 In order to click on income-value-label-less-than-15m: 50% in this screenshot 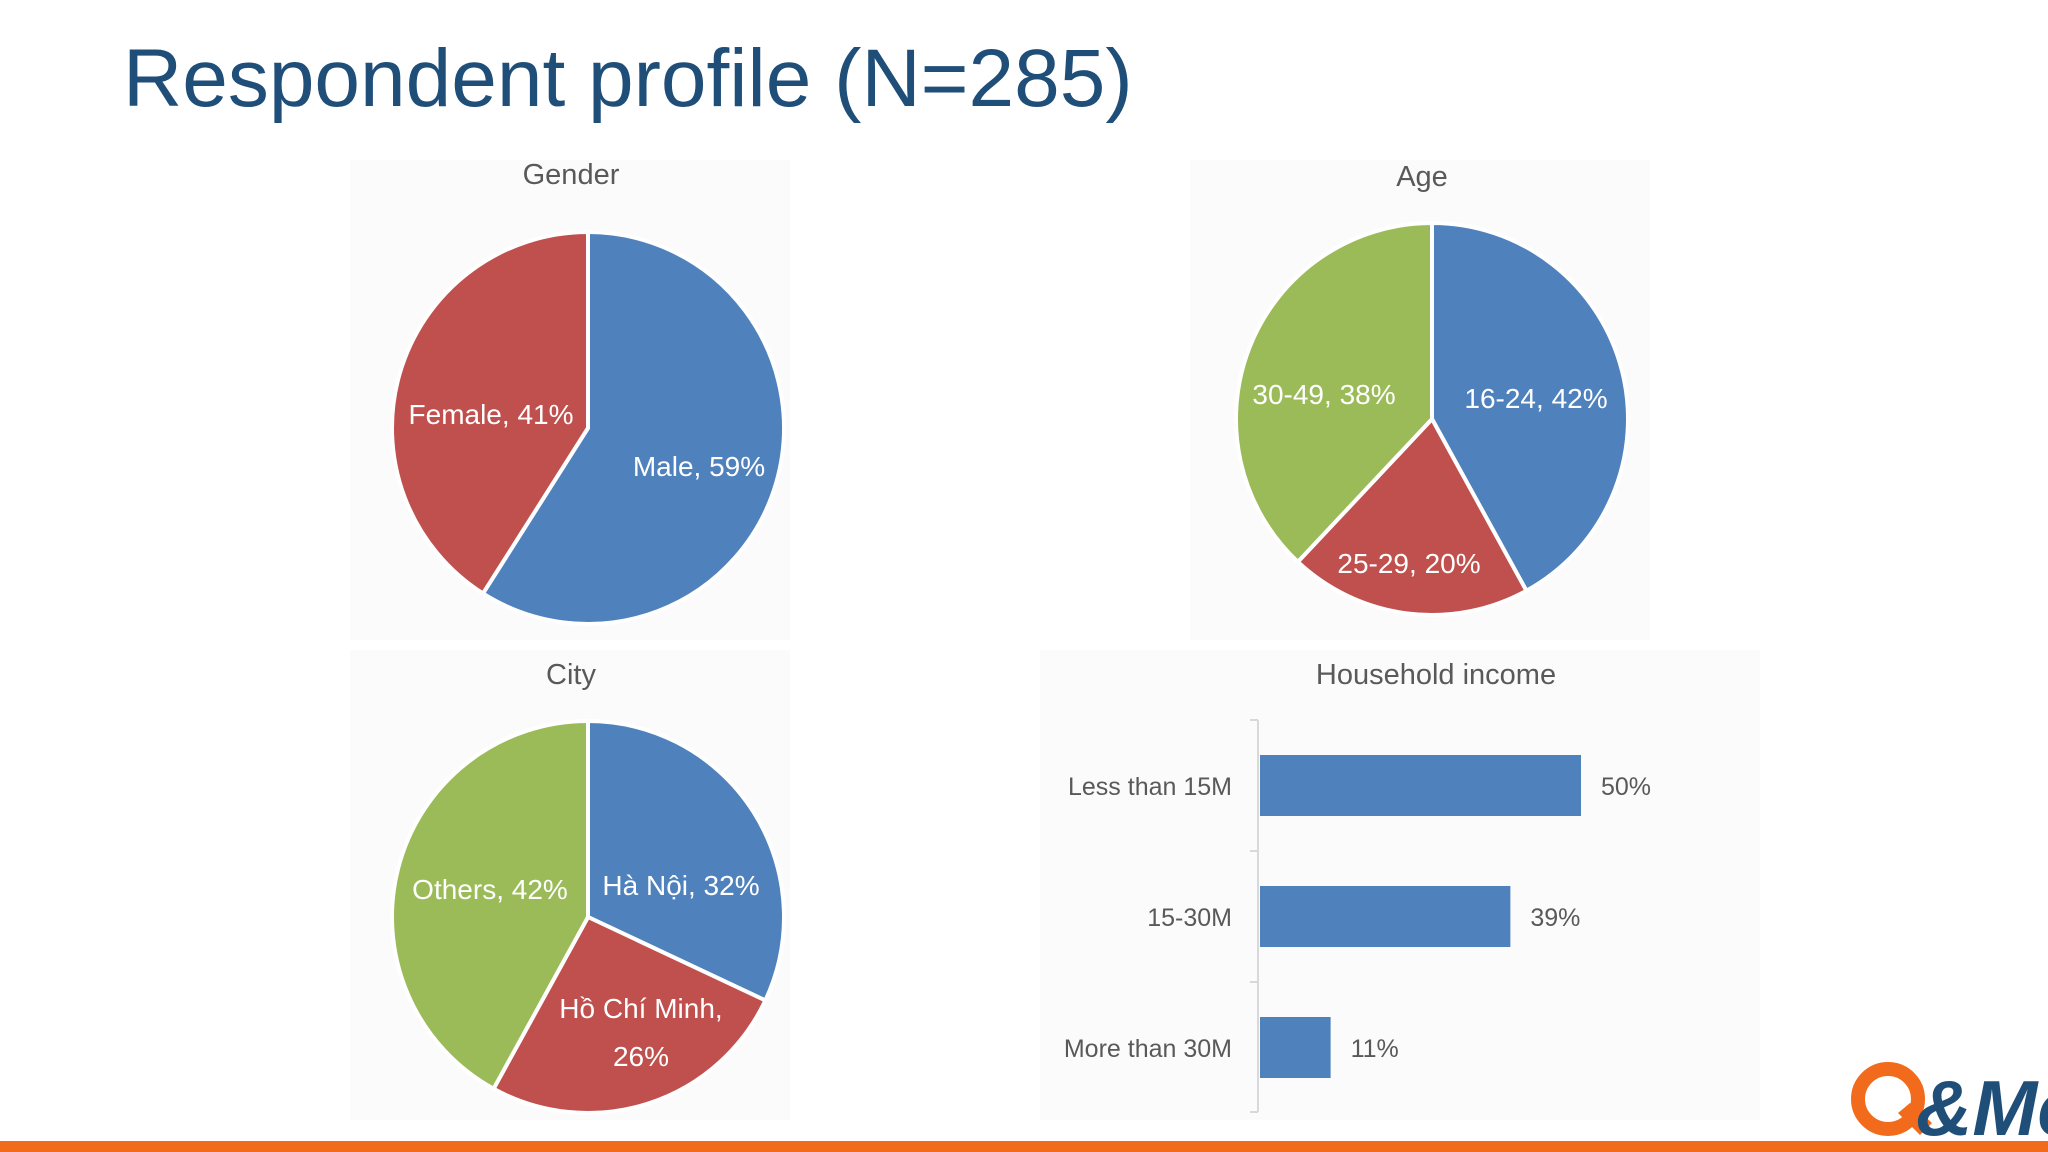, I will do `click(1626, 787)`.